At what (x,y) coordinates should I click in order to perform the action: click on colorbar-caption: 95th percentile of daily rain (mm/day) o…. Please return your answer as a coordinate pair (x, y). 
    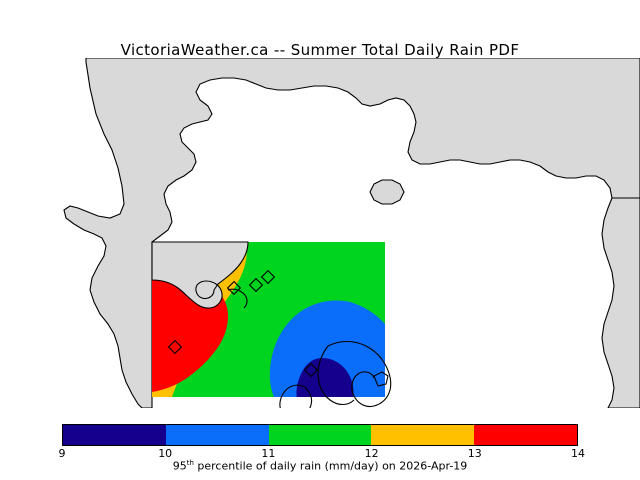
    Looking at the image, I should click on (320, 466).